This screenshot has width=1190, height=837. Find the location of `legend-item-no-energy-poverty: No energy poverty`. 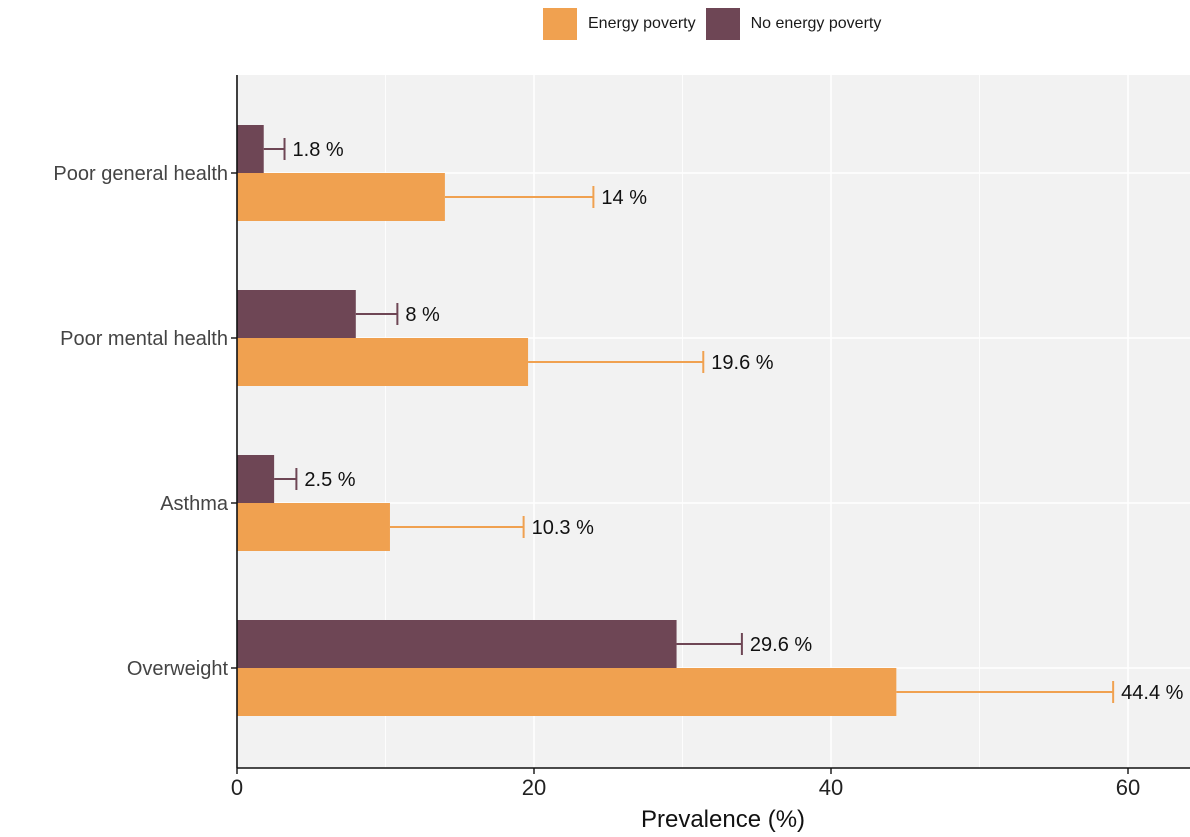

legend-item-no-energy-poverty: No energy poverty is located at coordinates (793, 24).